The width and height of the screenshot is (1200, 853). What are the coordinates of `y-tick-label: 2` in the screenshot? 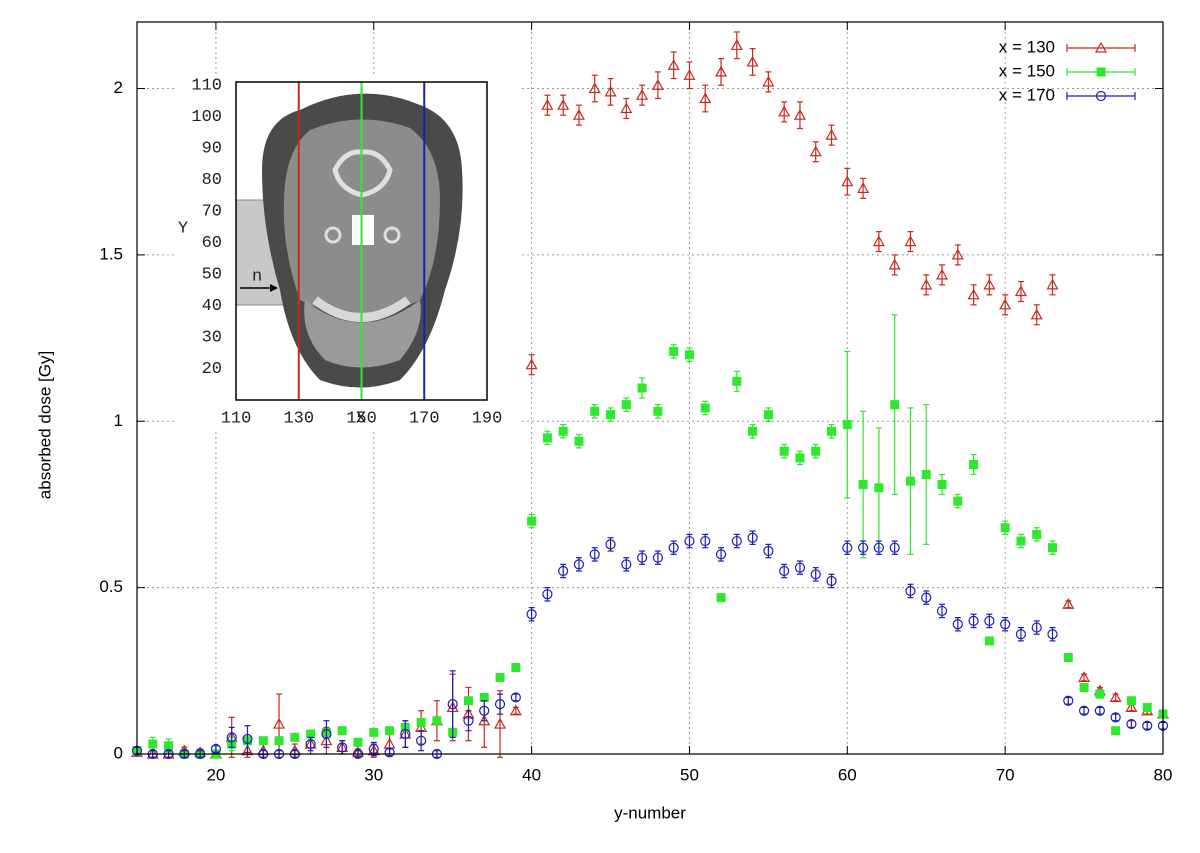 It's located at (118, 87).